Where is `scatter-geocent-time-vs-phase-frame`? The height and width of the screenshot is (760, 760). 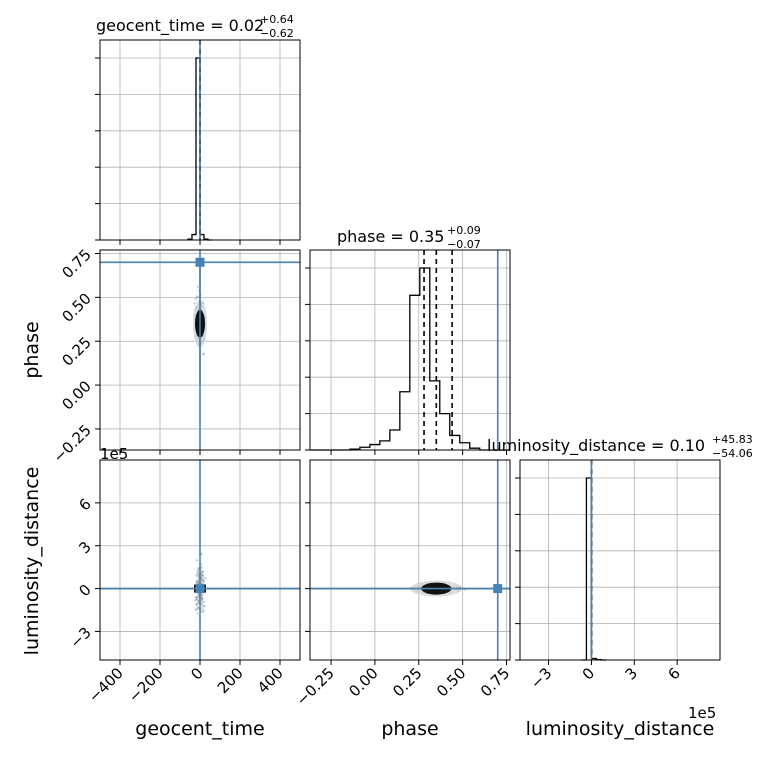 scatter-geocent-time-vs-phase-frame is located at coordinates (200, 350).